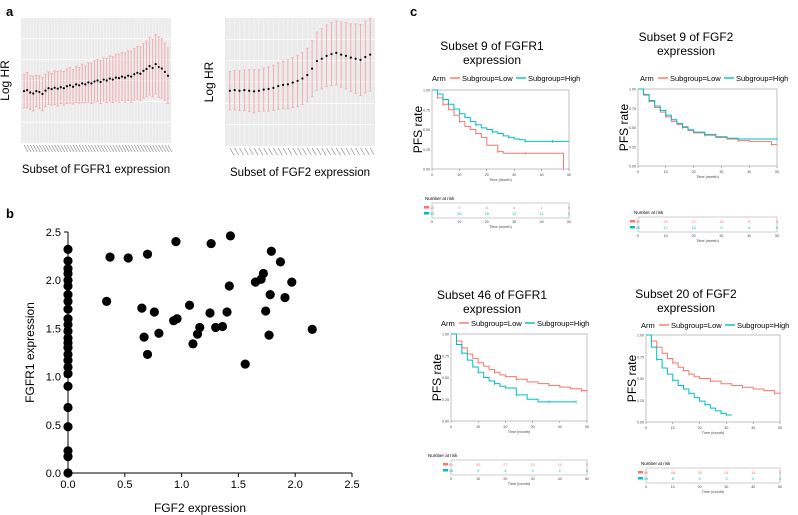 This screenshot has height=515, width=798. Describe the element at coordinates (451, 465) in the screenshot. I see `risk-count: 61` at that location.